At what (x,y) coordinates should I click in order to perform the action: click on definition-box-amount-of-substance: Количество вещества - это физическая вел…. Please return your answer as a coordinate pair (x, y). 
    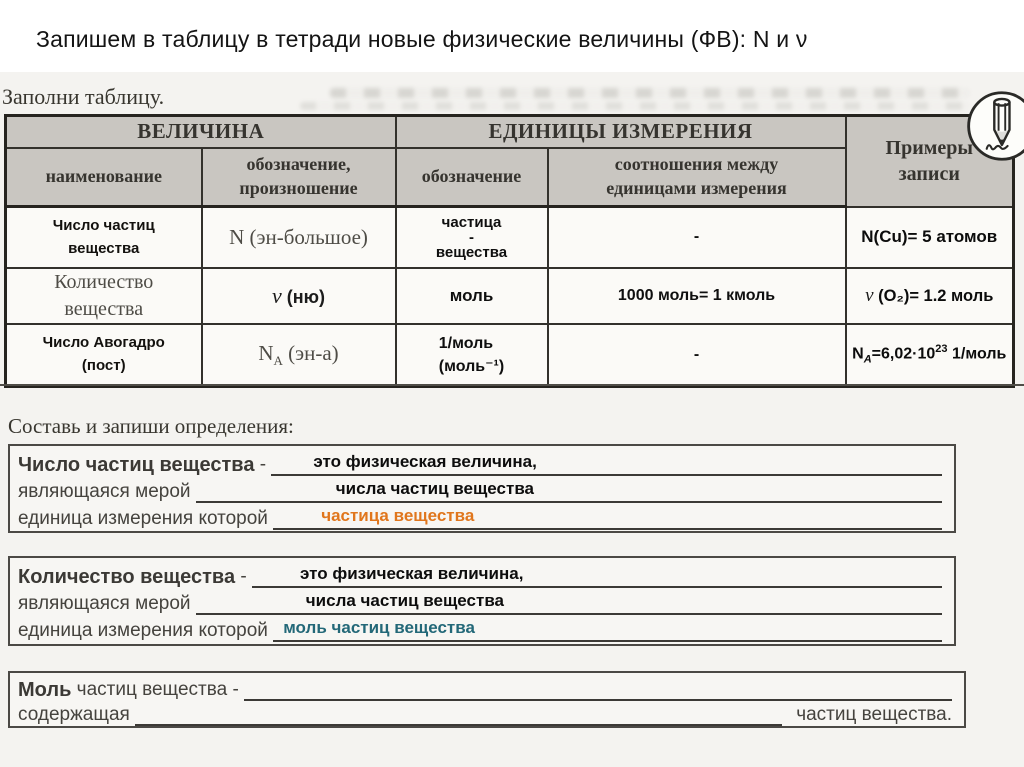
    Looking at the image, I should click on (482, 601).